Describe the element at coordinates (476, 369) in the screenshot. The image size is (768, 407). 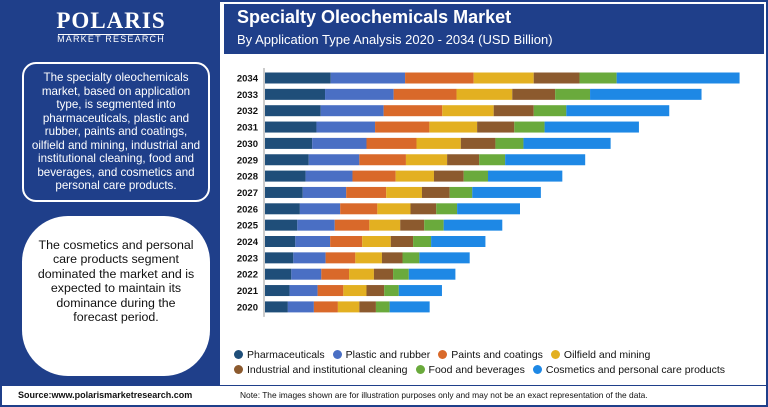
I see `legend-label: Food and beverages` at that location.